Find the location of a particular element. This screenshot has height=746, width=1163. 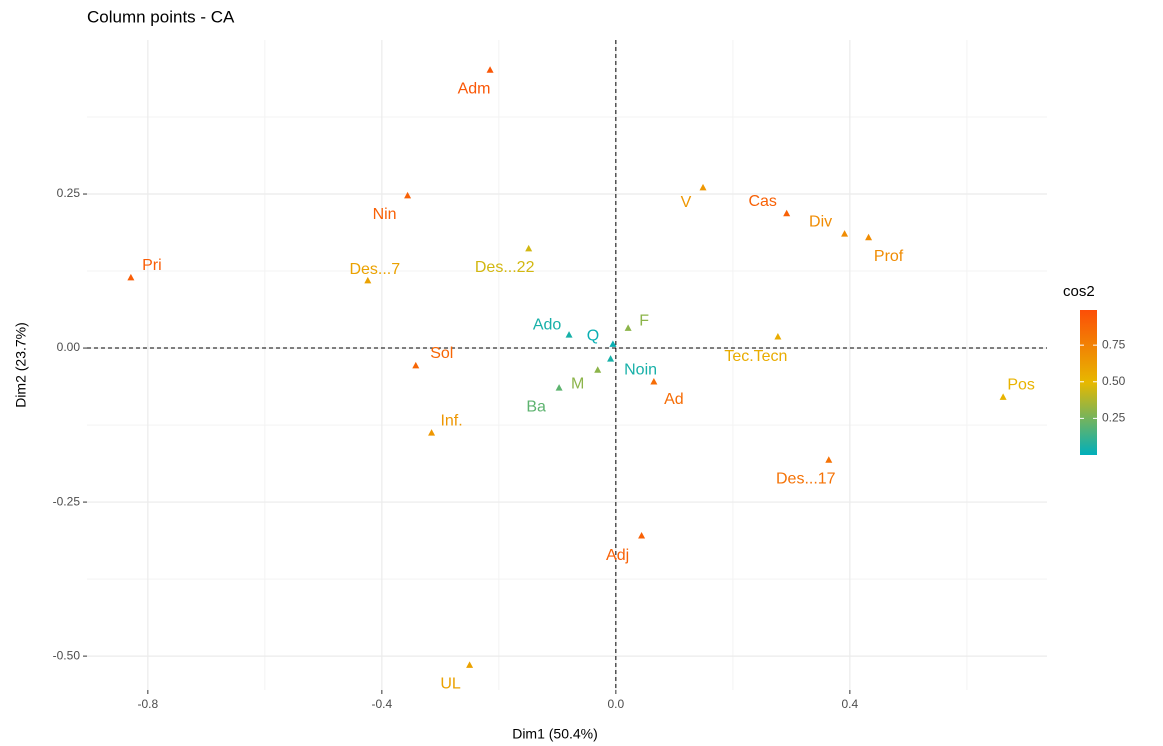

x-tick-label: 0.4 is located at coordinates (850, 704).